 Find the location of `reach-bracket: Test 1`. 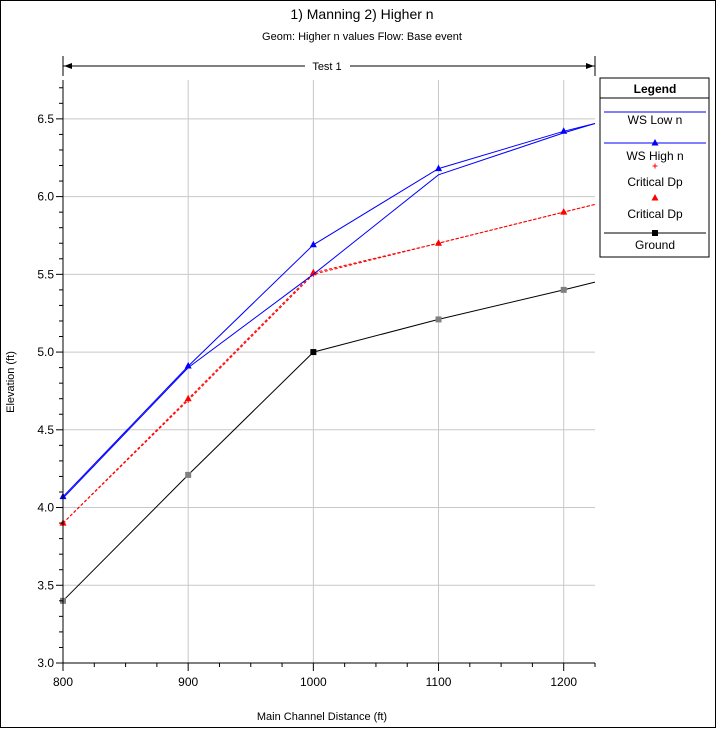

reach-bracket: Test 1 is located at coordinates (329, 66).